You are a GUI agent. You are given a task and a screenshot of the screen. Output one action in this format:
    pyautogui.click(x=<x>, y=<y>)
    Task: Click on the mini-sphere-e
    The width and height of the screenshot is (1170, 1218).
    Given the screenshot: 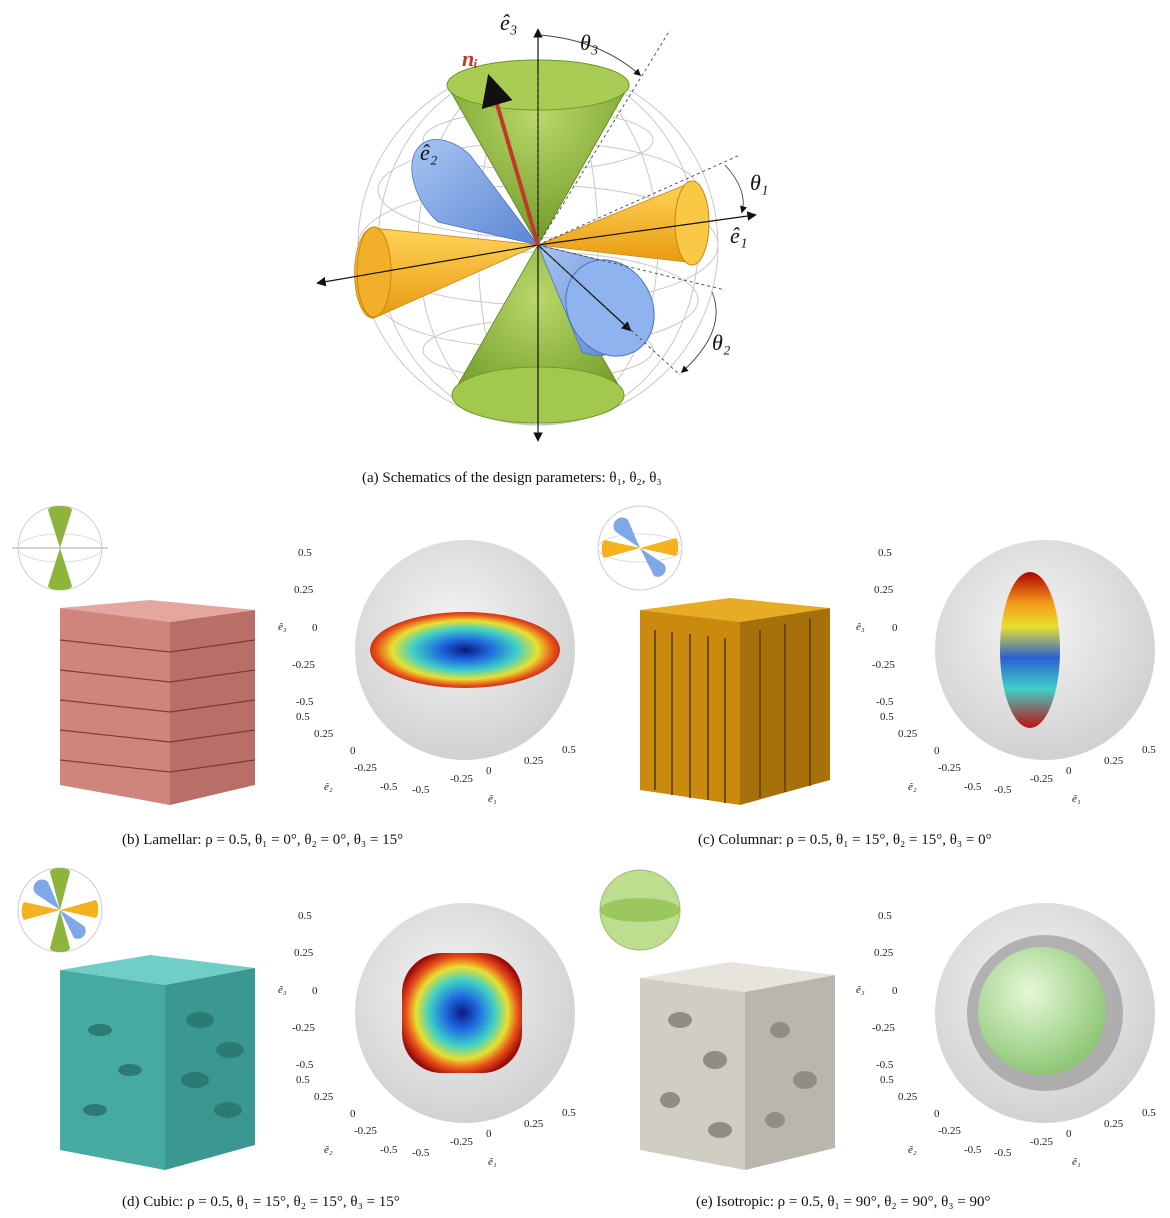 What is the action you would take?
    pyautogui.click(x=640, y=910)
    